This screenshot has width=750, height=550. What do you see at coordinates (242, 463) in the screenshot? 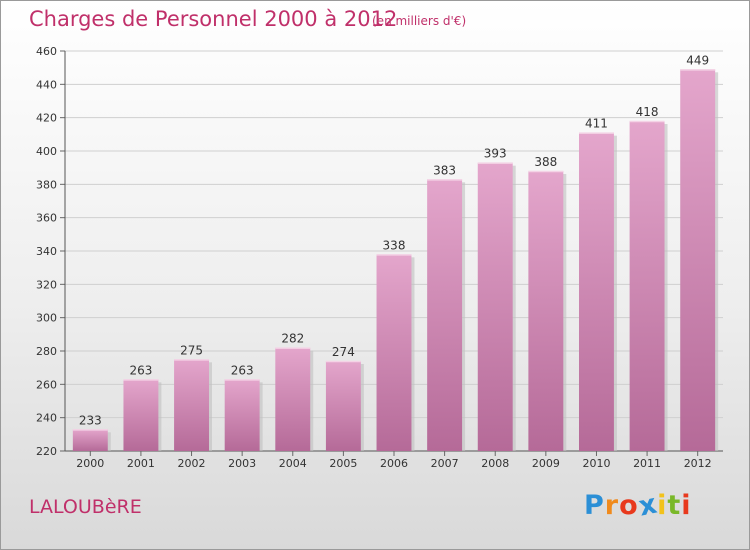
I see `x-tick-label: 2003` at bounding box center [242, 463].